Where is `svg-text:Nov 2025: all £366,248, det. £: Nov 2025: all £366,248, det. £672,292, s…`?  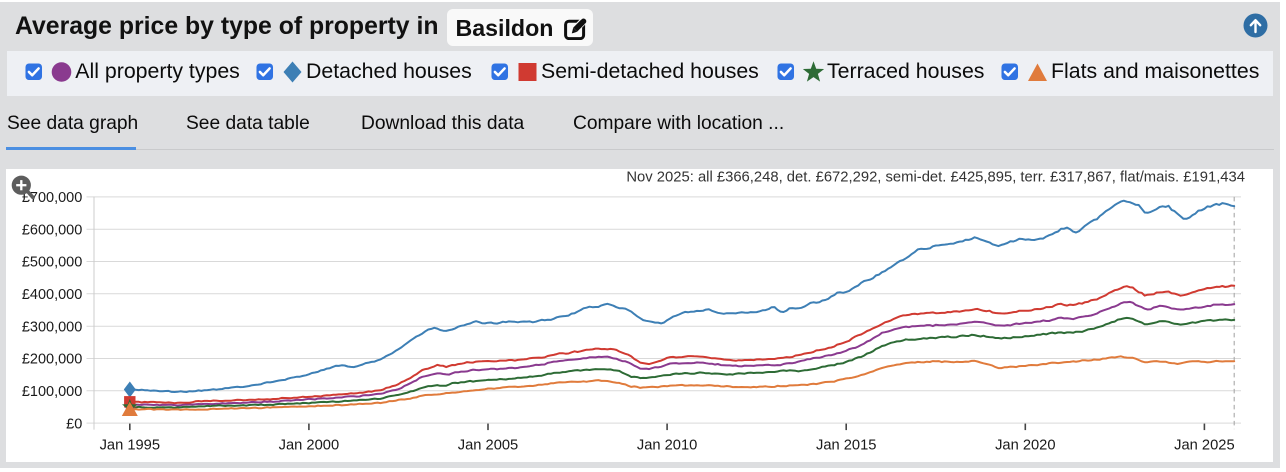
svg-text:Nov 2025: all £366,248, det. £: Nov 2025: all £366,248, det. £672,292, s… is located at coordinates (935, 177).